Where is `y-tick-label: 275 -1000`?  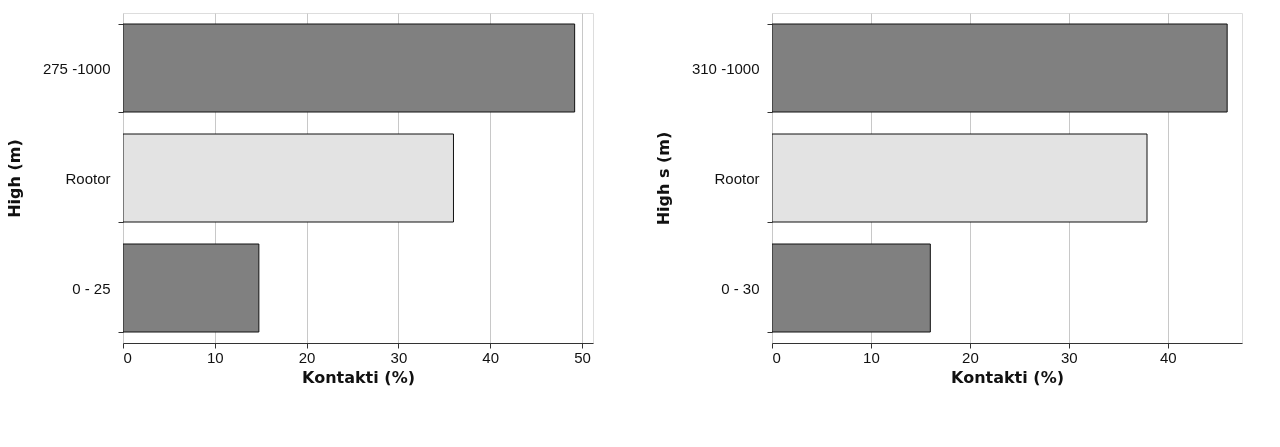
y-tick-label: 275 -1000 is located at coordinates (76, 68).